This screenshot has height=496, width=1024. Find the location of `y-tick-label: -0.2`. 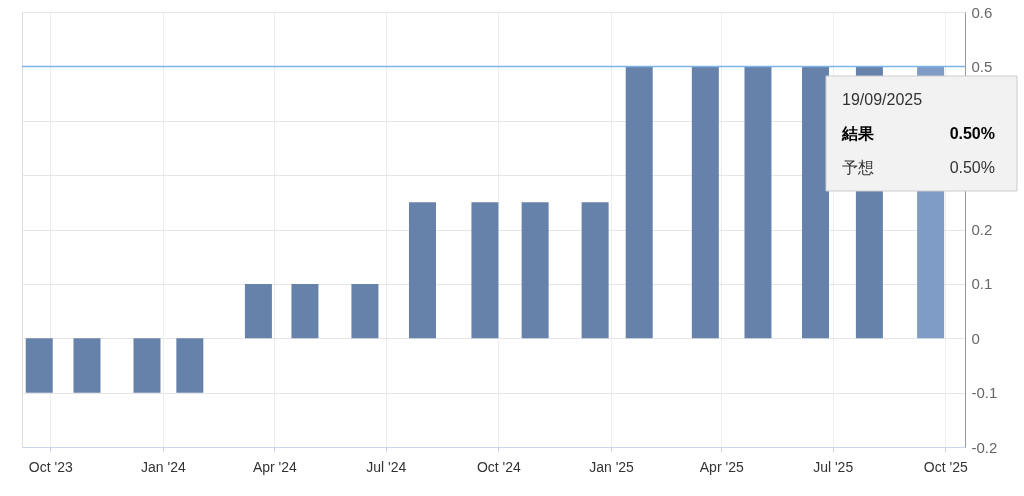

y-tick-label: -0.2 is located at coordinates (984, 447).